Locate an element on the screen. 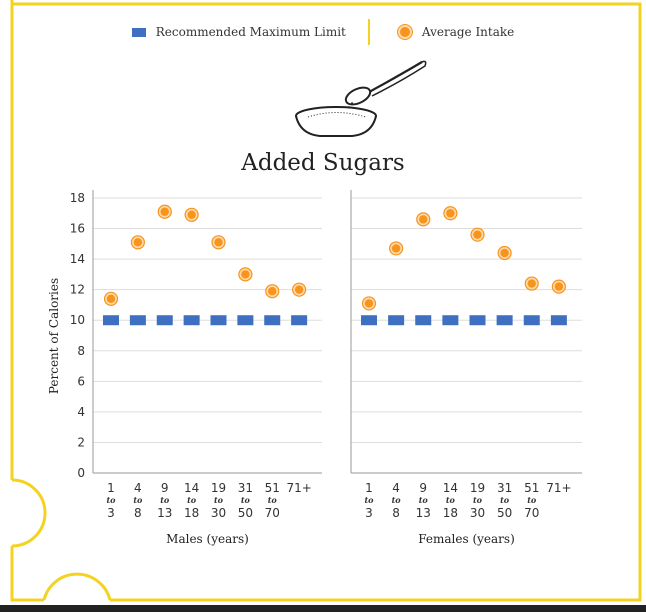 This screenshot has height=612, width=646. y-tick-label: 8 is located at coordinates (81, 351).